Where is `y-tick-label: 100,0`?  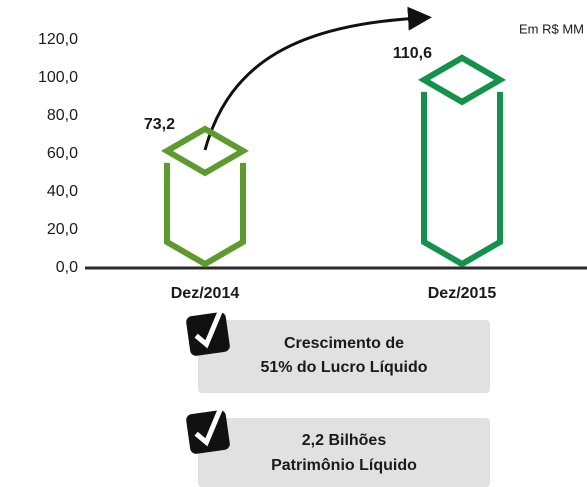
y-tick-label: 100,0 is located at coordinates (58, 77).